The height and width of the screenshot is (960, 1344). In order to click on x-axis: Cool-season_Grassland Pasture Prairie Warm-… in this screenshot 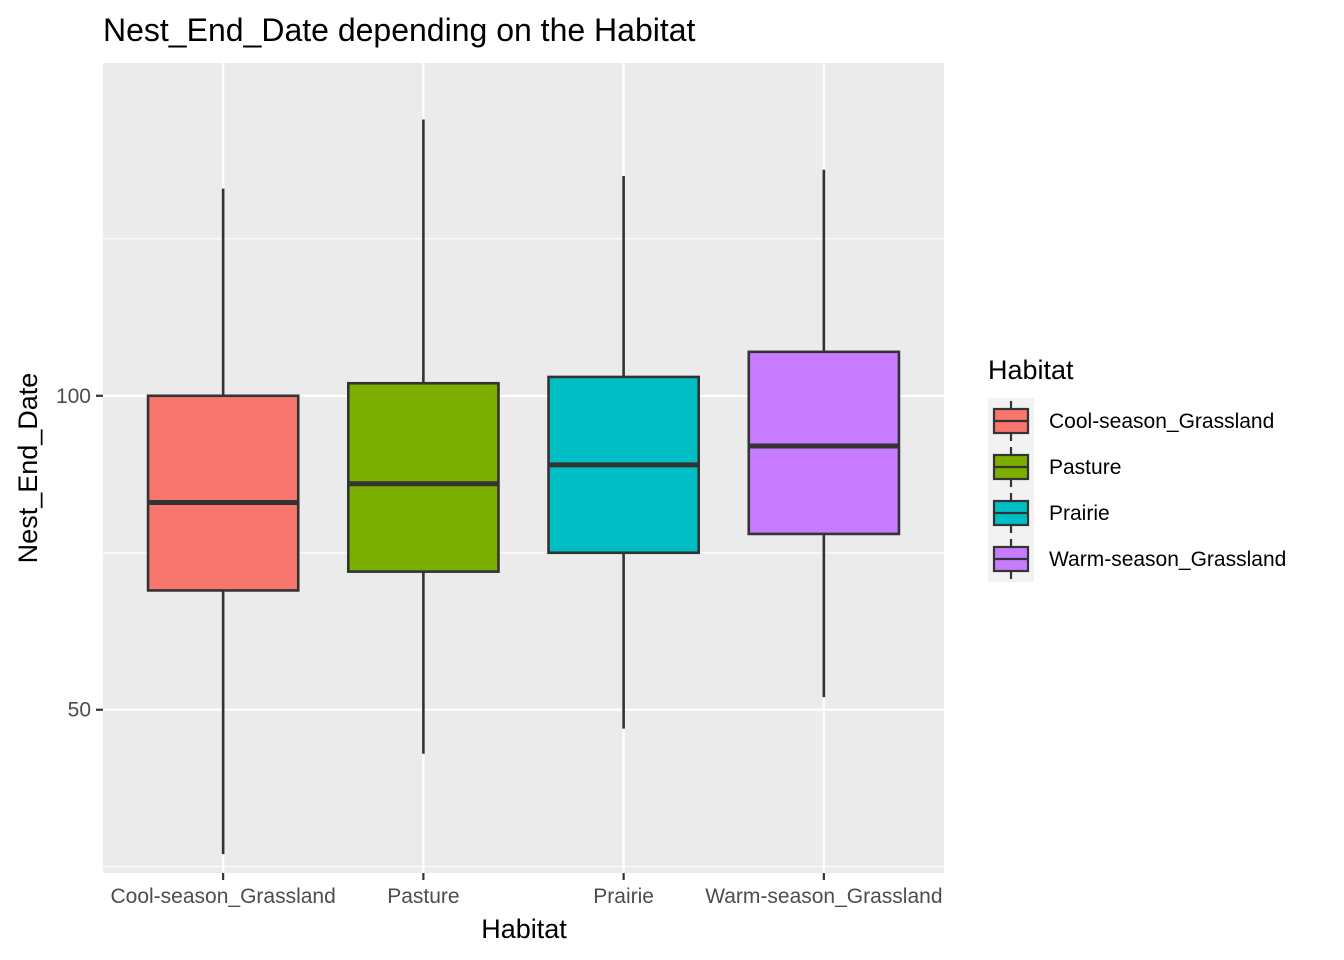, I will do `click(526, 890)`.